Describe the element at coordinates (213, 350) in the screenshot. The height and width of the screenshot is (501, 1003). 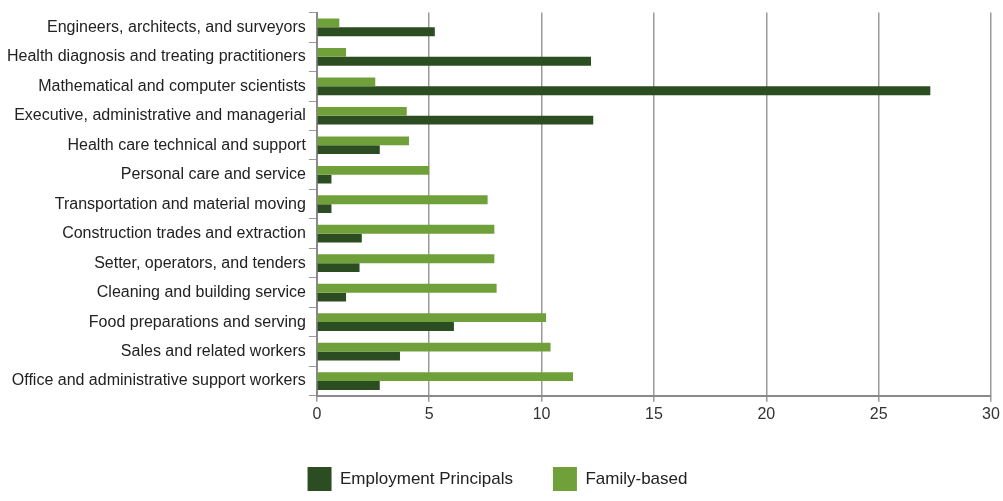
I see `y-tick-label: Sales and related workers` at that location.